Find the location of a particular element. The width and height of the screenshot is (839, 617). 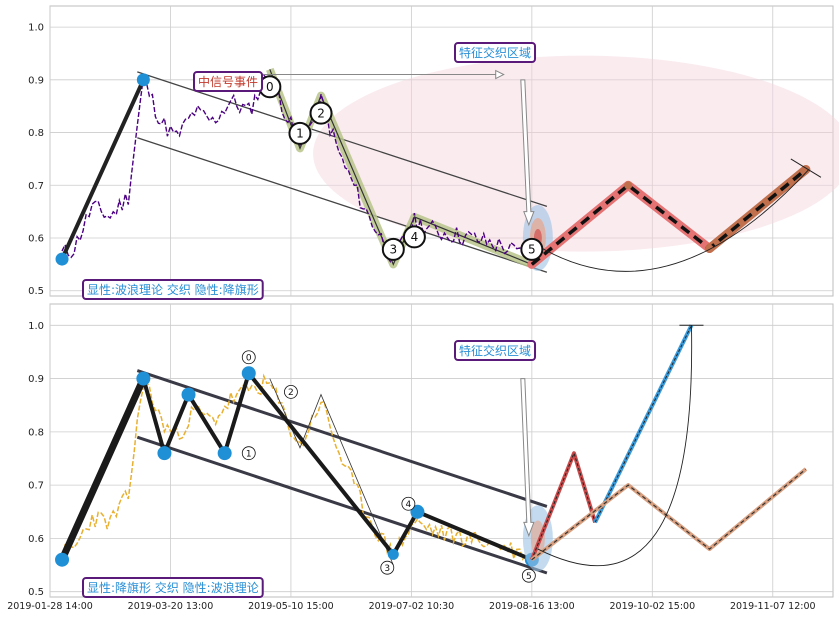

event-arrow-head is located at coordinates (500, 74).